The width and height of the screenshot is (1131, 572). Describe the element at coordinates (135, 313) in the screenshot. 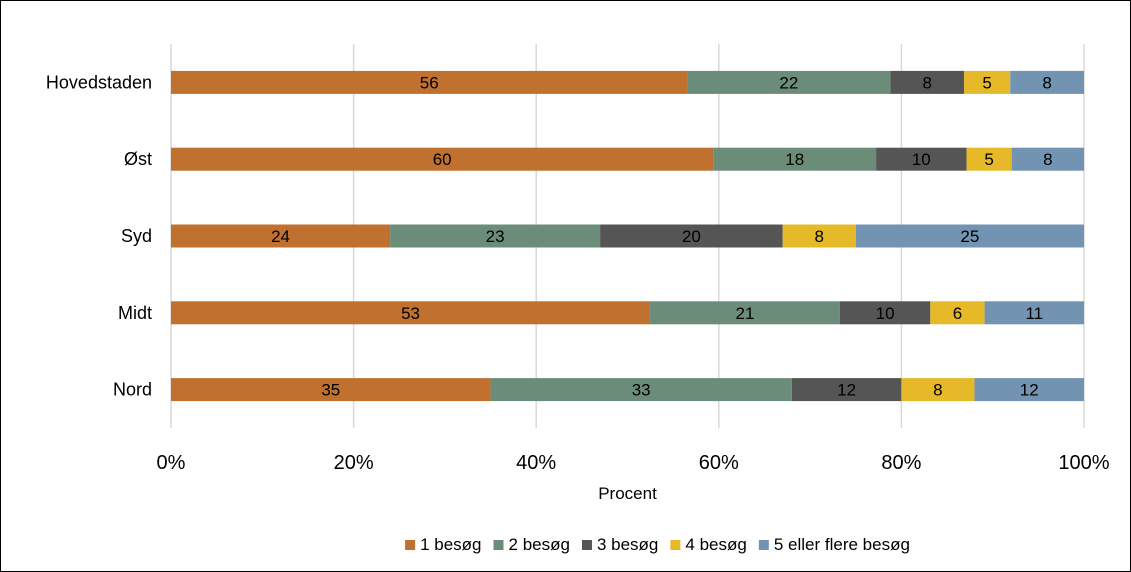

I see `category-label: Midt` at that location.